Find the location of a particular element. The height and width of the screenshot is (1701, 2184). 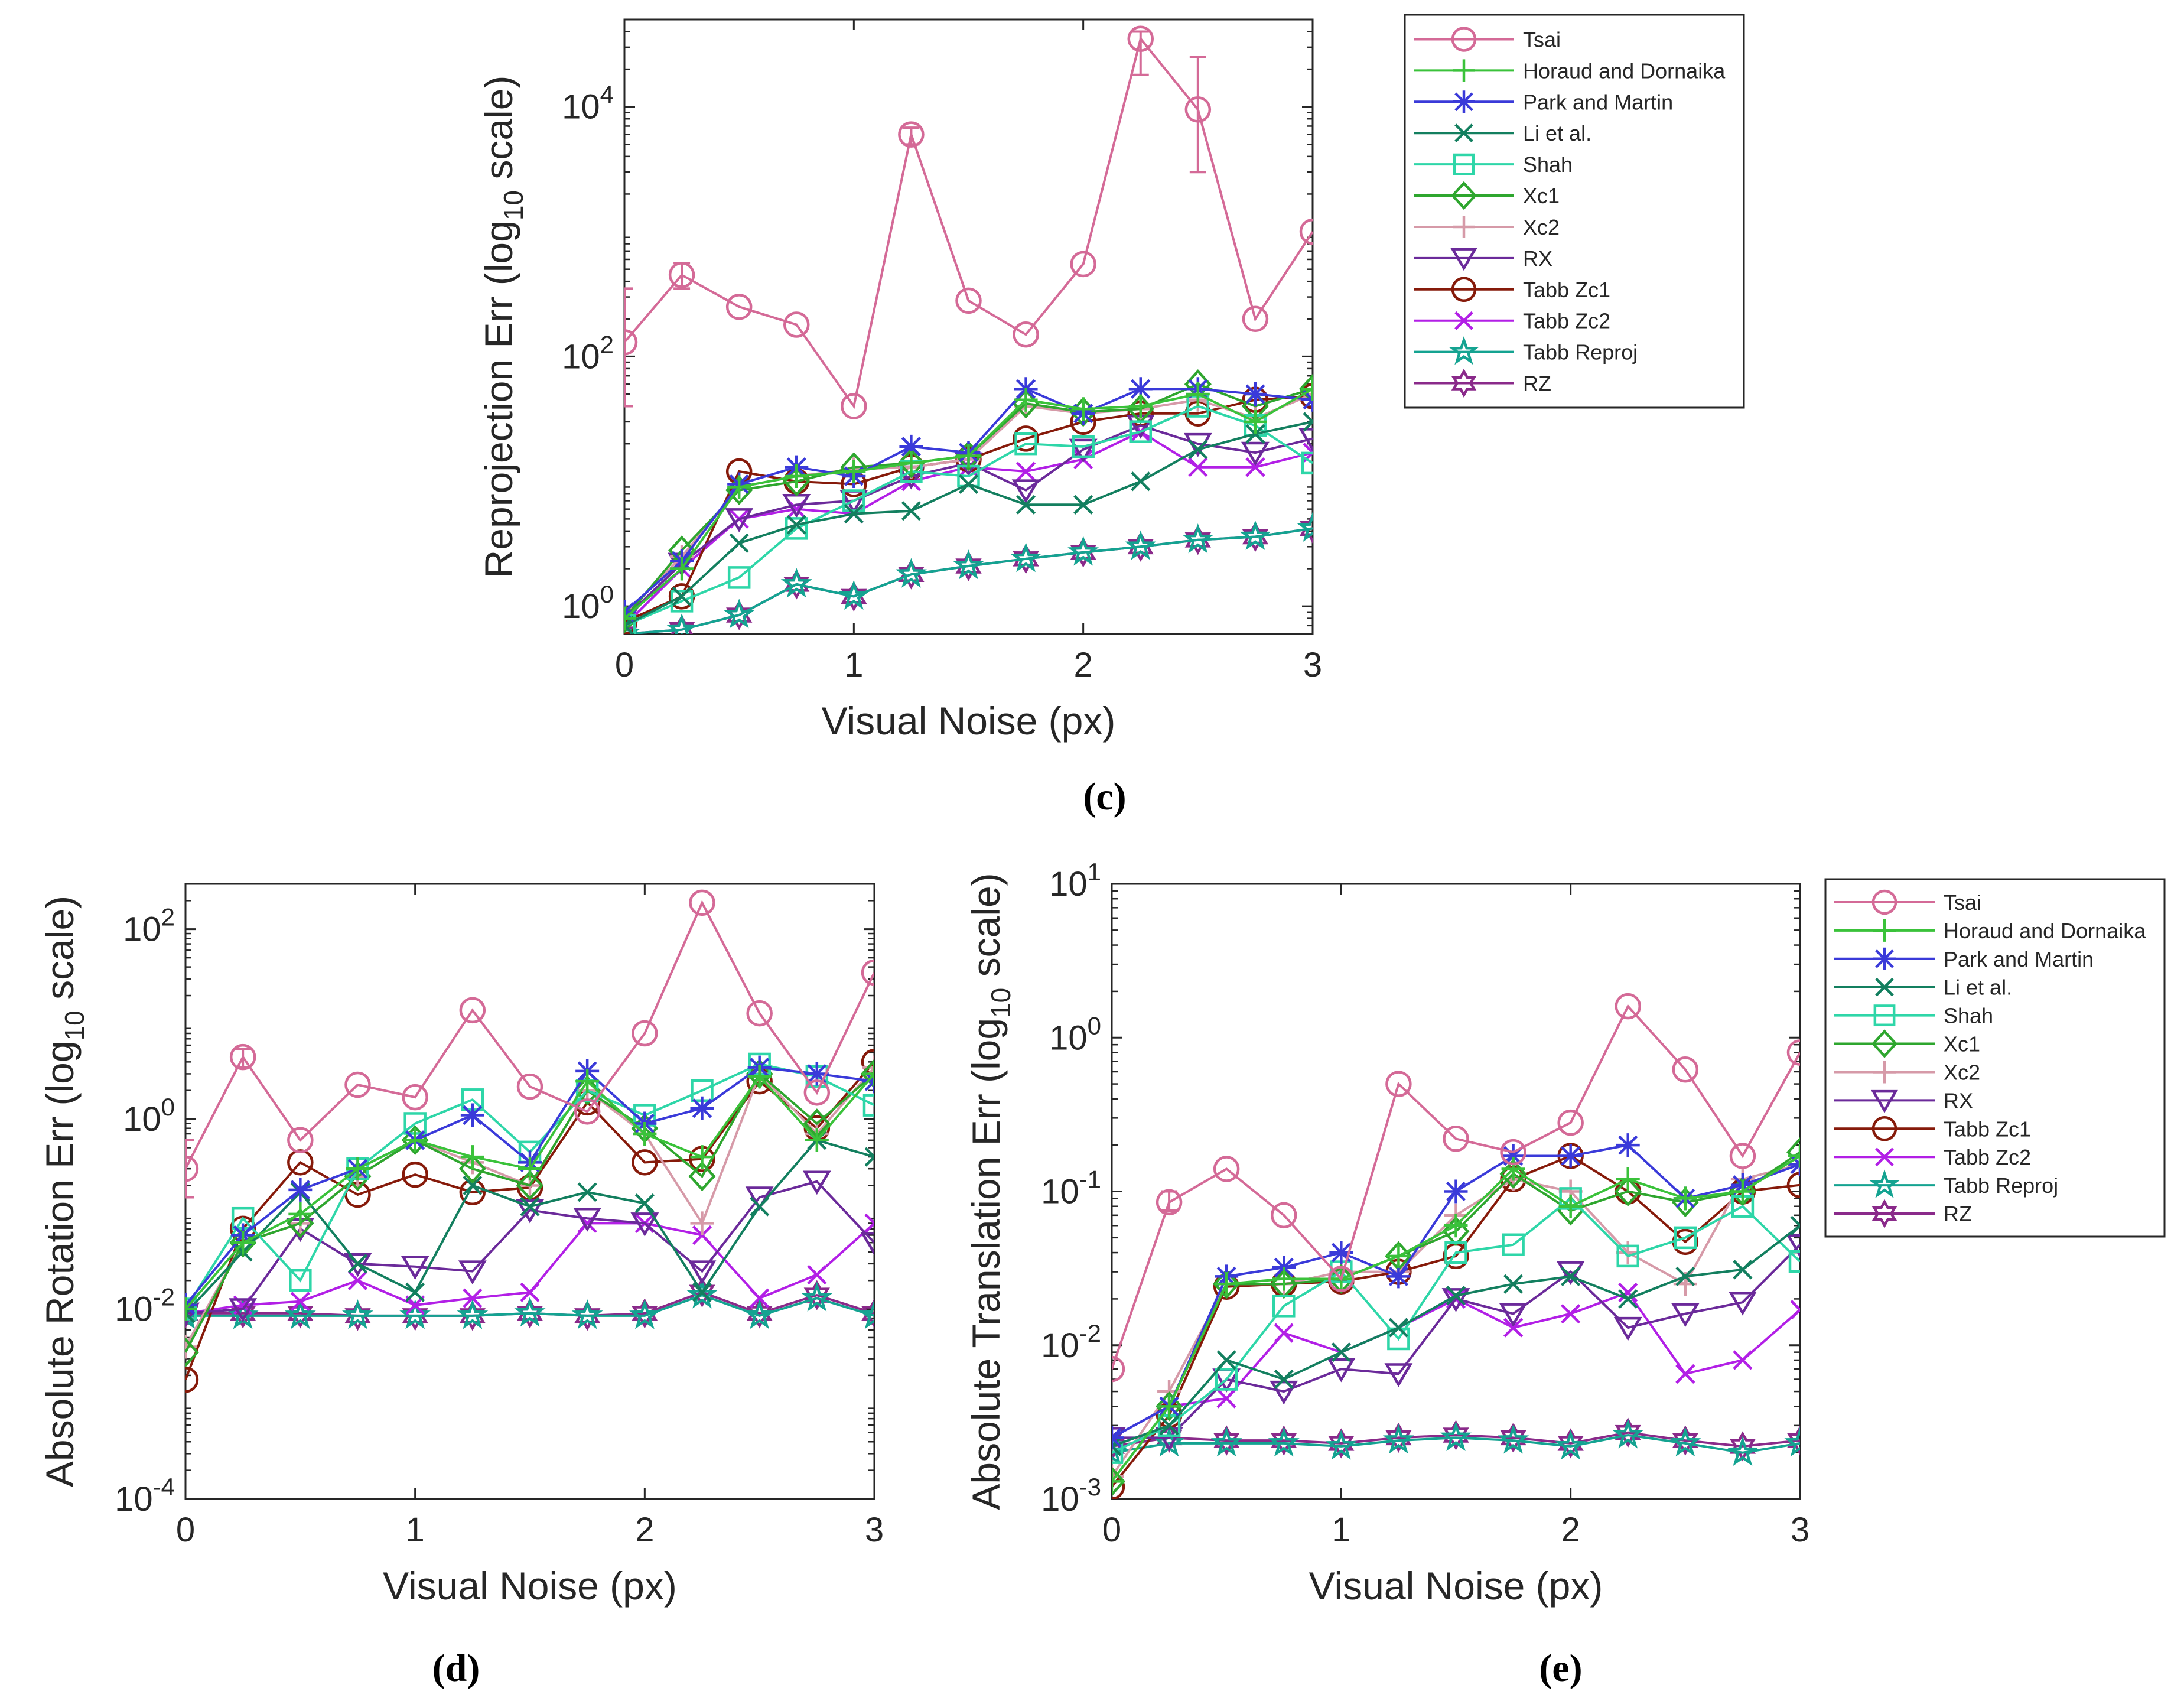

legend-label-c-xc2: Xc2 is located at coordinates (1541, 227).